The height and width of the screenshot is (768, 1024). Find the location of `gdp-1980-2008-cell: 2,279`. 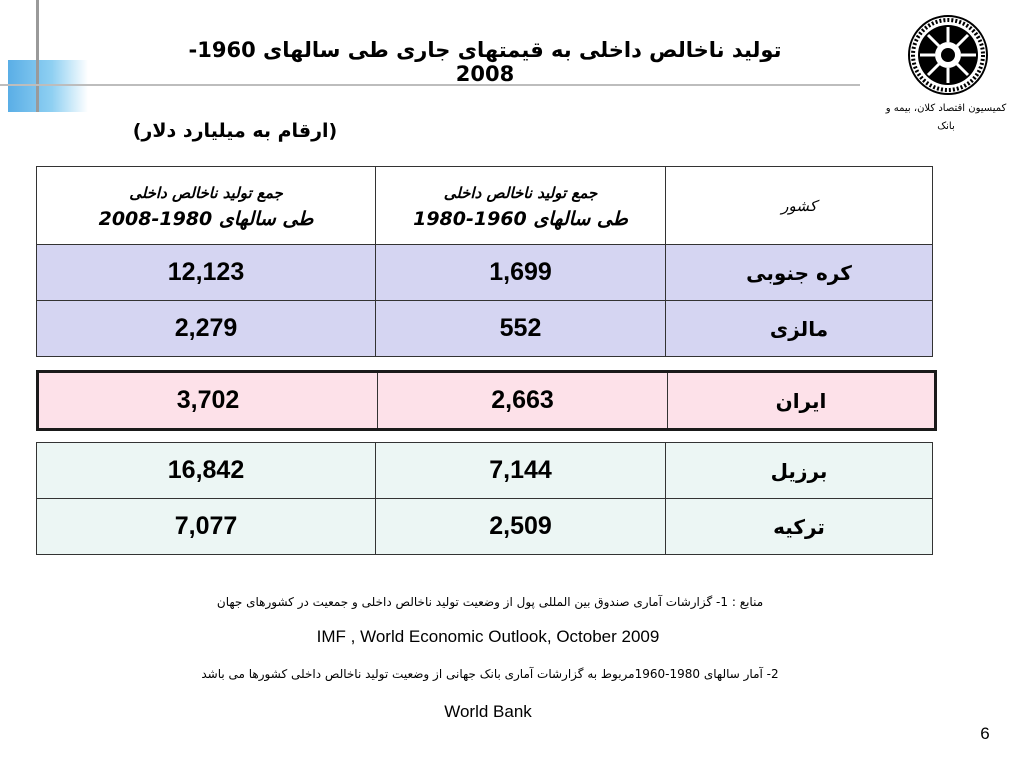

gdp-1980-2008-cell: 2,279 is located at coordinates (206, 328).